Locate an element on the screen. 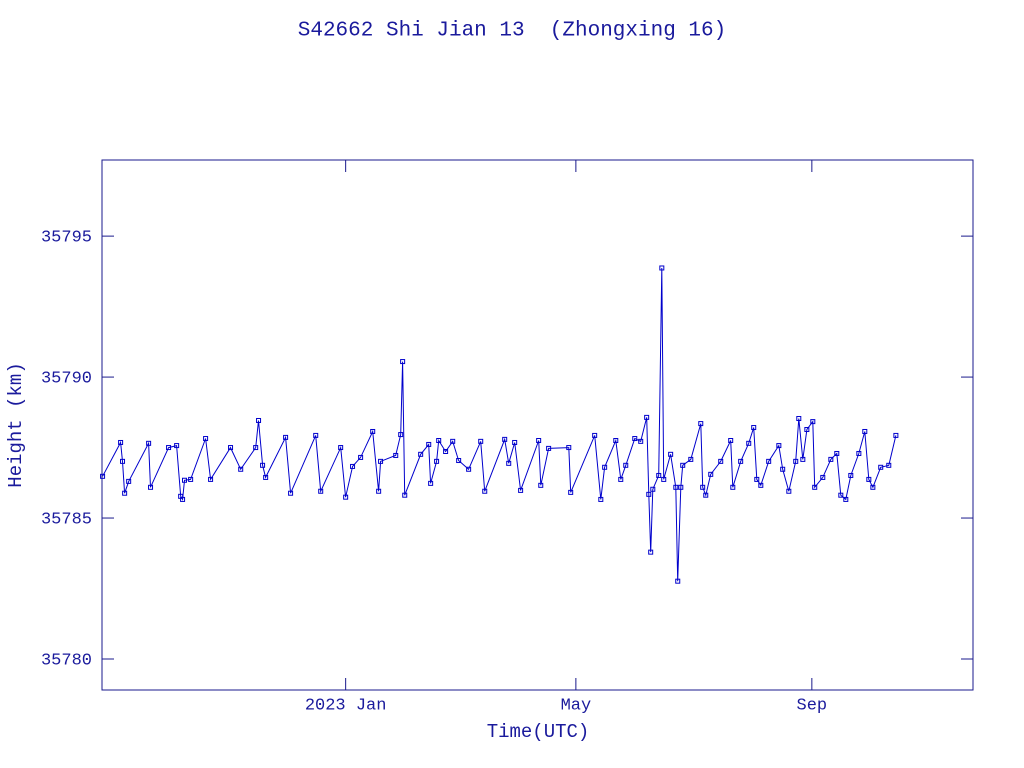 This screenshot has width=1024, height=768. y-tick-label: 35790 is located at coordinates (66, 379).